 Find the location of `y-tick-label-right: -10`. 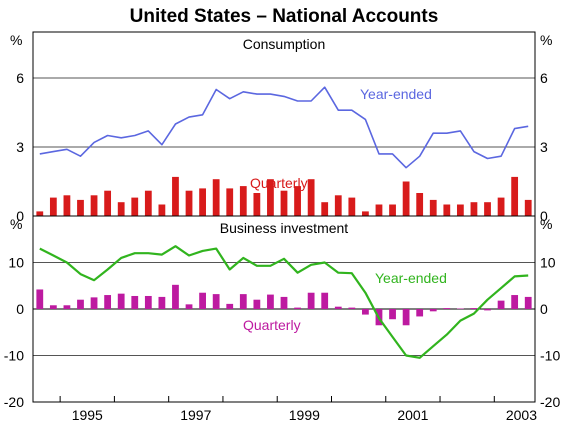

y-tick-label-right: -10 is located at coordinates (550, 356).